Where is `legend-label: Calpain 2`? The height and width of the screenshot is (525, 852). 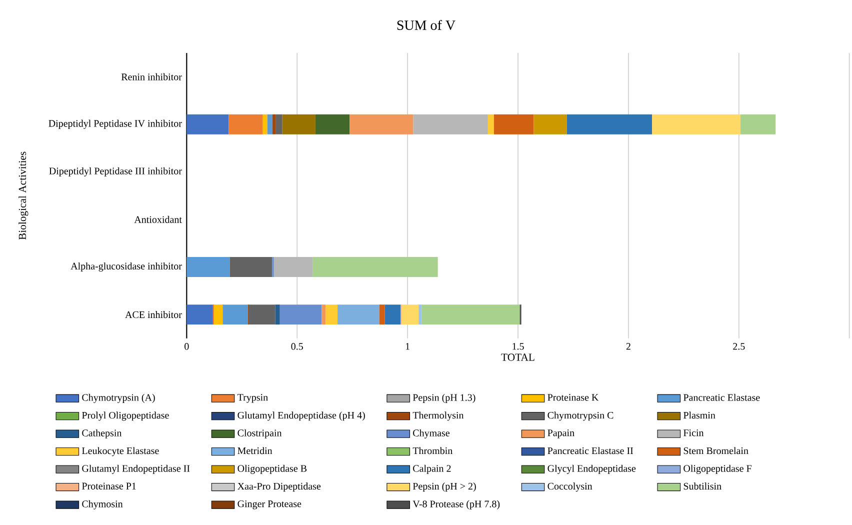
legend-label: Calpain 2 is located at coordinates (432, 469).